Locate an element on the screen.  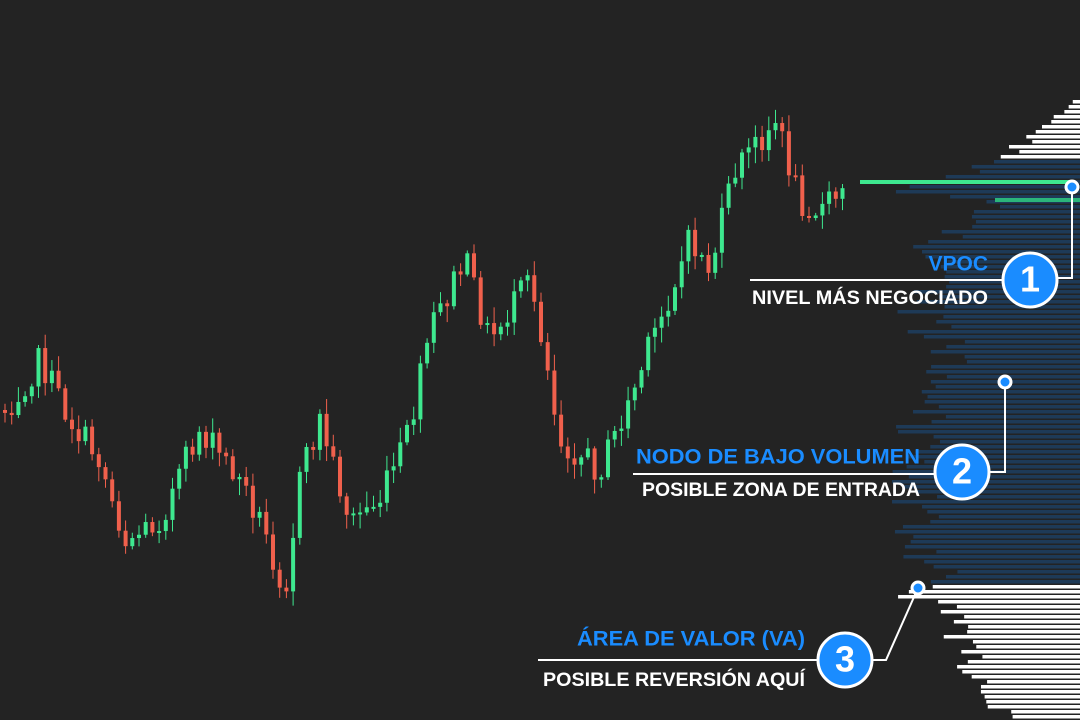
annotation-title: VPOC is located at coordinates (958, 264).